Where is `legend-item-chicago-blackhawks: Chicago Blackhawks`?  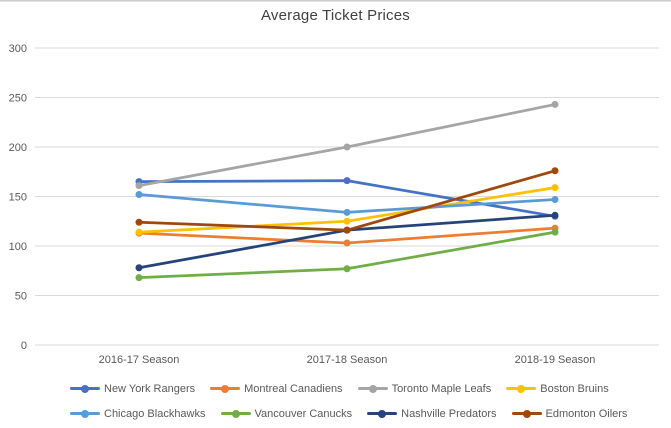
legend-item-chicago-blackhawks: Chicago Blackhawks is located at coordinates (138, 414).